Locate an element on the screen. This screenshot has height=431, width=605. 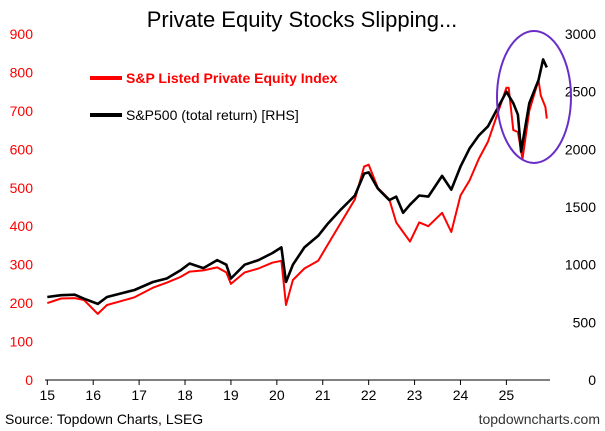
right-tick-label: 3000 is located at coordinates (580, 34).